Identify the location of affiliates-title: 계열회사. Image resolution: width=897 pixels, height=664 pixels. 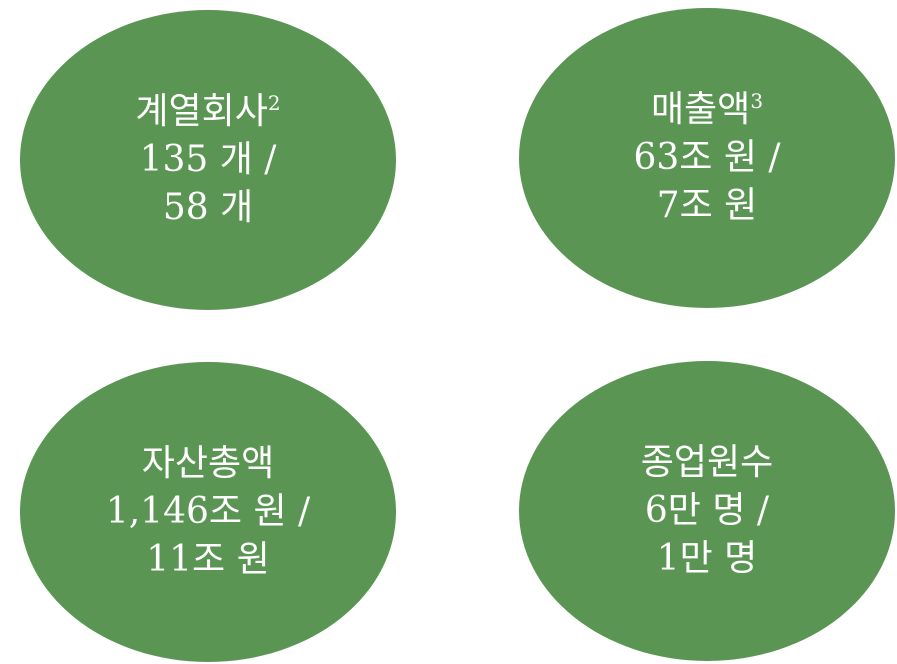
(201, 111).